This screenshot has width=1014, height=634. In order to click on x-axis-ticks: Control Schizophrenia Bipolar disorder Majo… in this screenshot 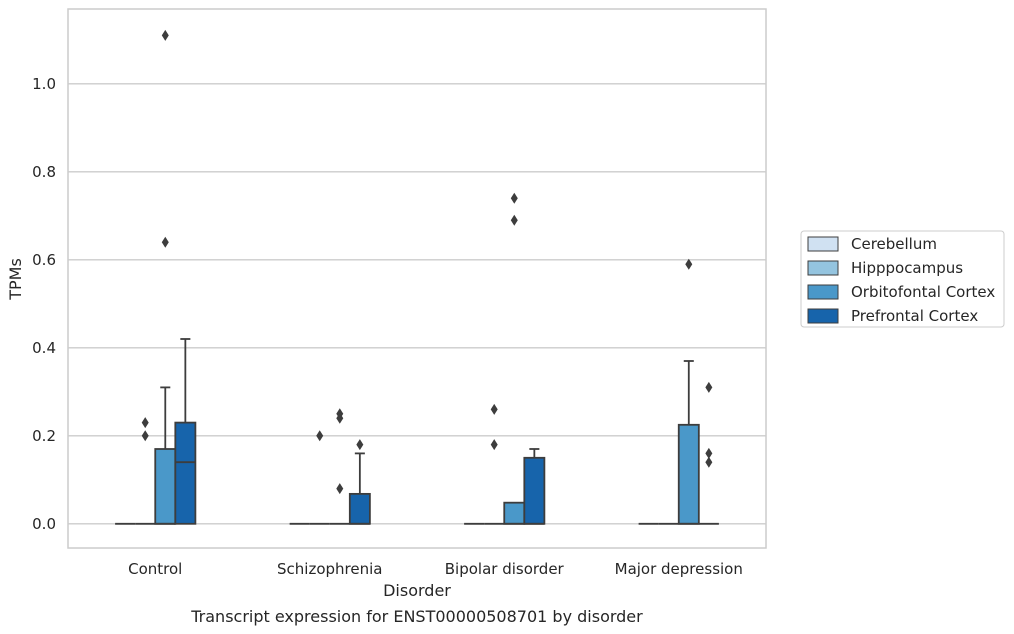, I will do `click(435, 569)`.